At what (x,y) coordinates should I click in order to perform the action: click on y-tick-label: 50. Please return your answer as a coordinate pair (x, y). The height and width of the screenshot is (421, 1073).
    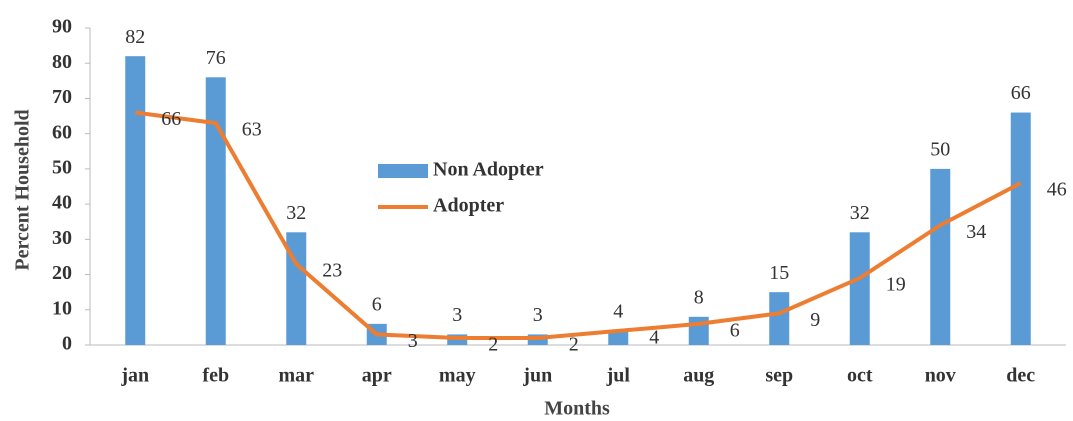
    Looking at the image, I should click on (62, 167).